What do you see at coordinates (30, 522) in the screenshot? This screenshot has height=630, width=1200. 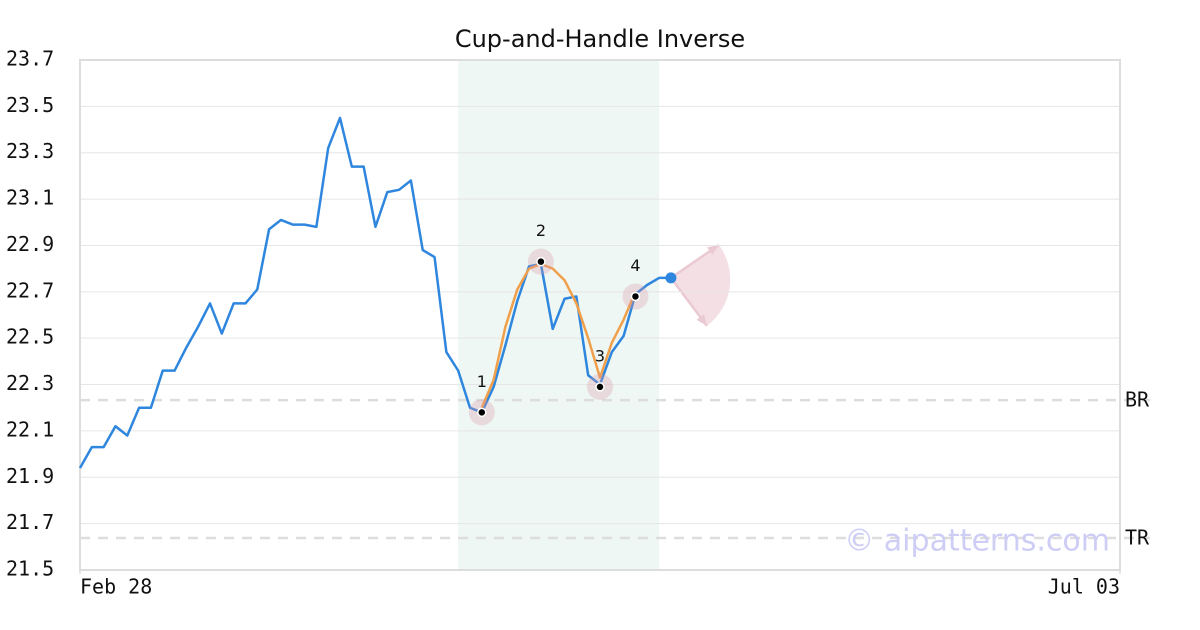 I see `y-tick-label: 21.7` at bounding box center [30, 522].